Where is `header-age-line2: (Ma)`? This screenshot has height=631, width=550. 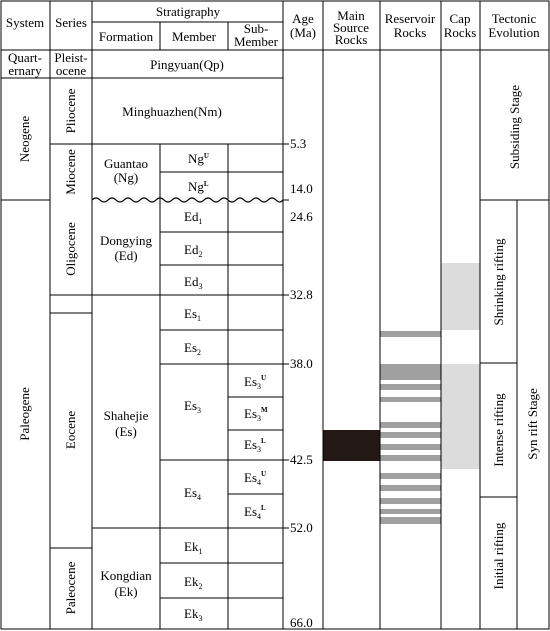 header-age-line2: (Ma) is located at coordinates (303, 32).